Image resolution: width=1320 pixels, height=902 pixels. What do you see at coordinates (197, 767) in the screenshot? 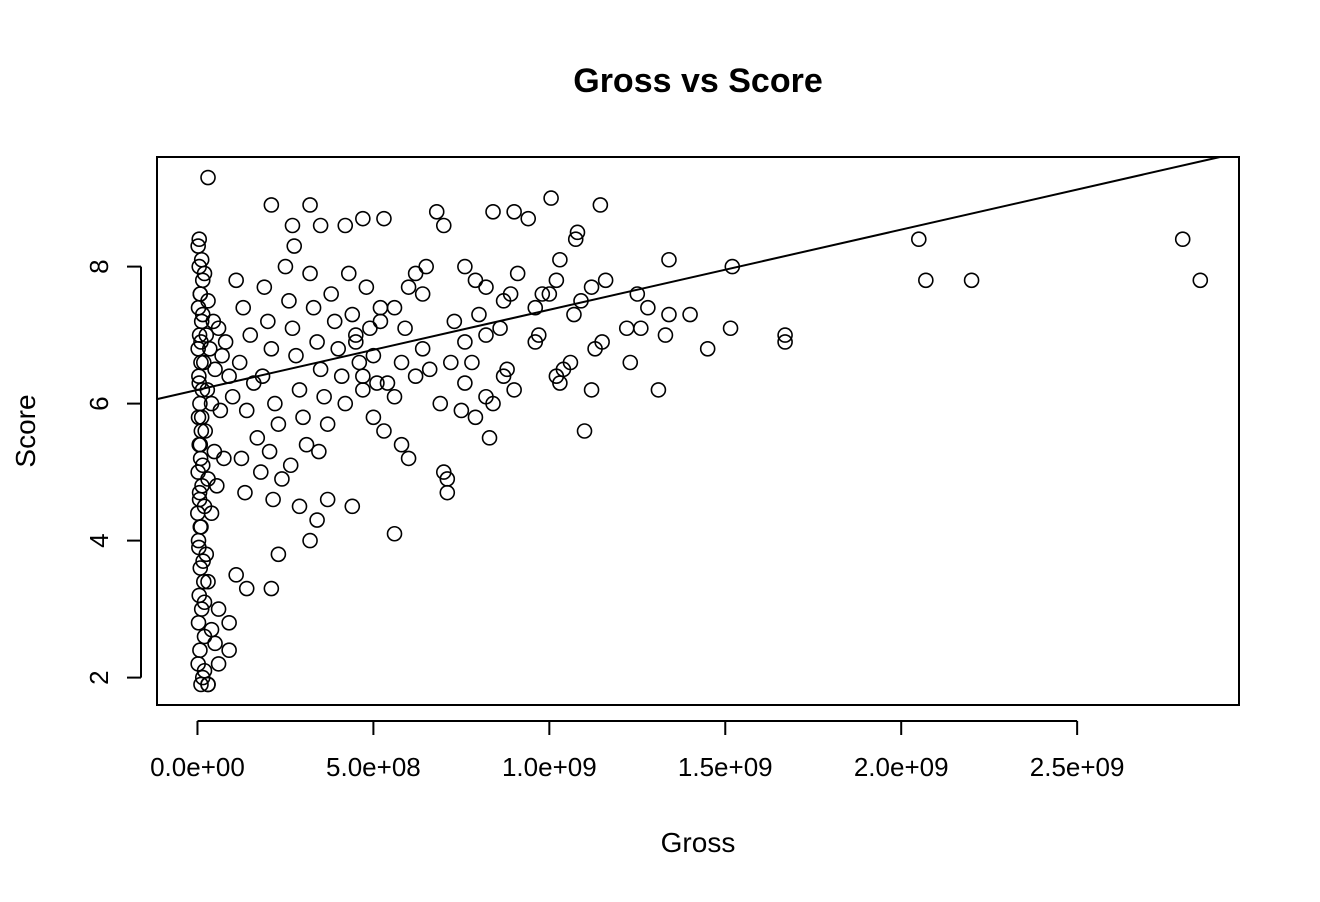
I see `x-tick-label: 0.0e+00` at bounding box center [197, 767].